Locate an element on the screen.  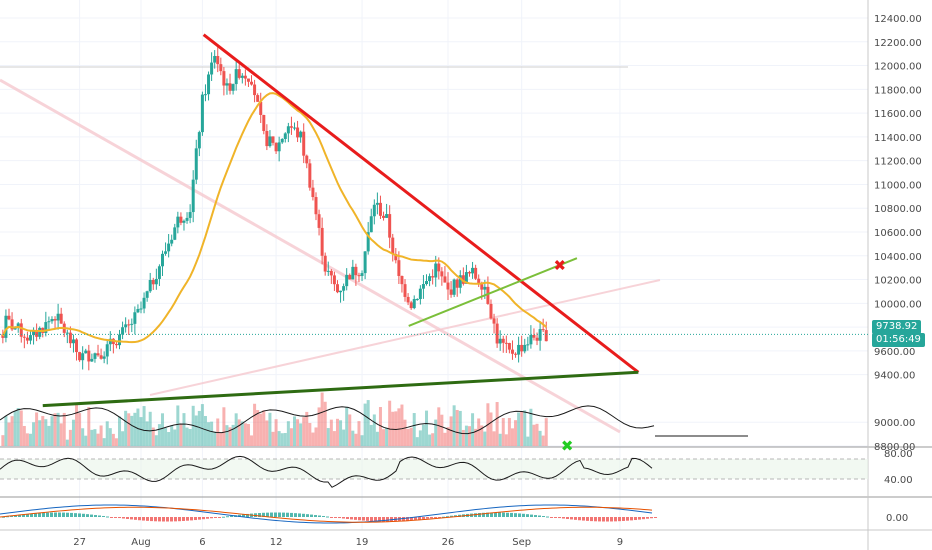
macd-signal-line is located at coordinates (326, 514).